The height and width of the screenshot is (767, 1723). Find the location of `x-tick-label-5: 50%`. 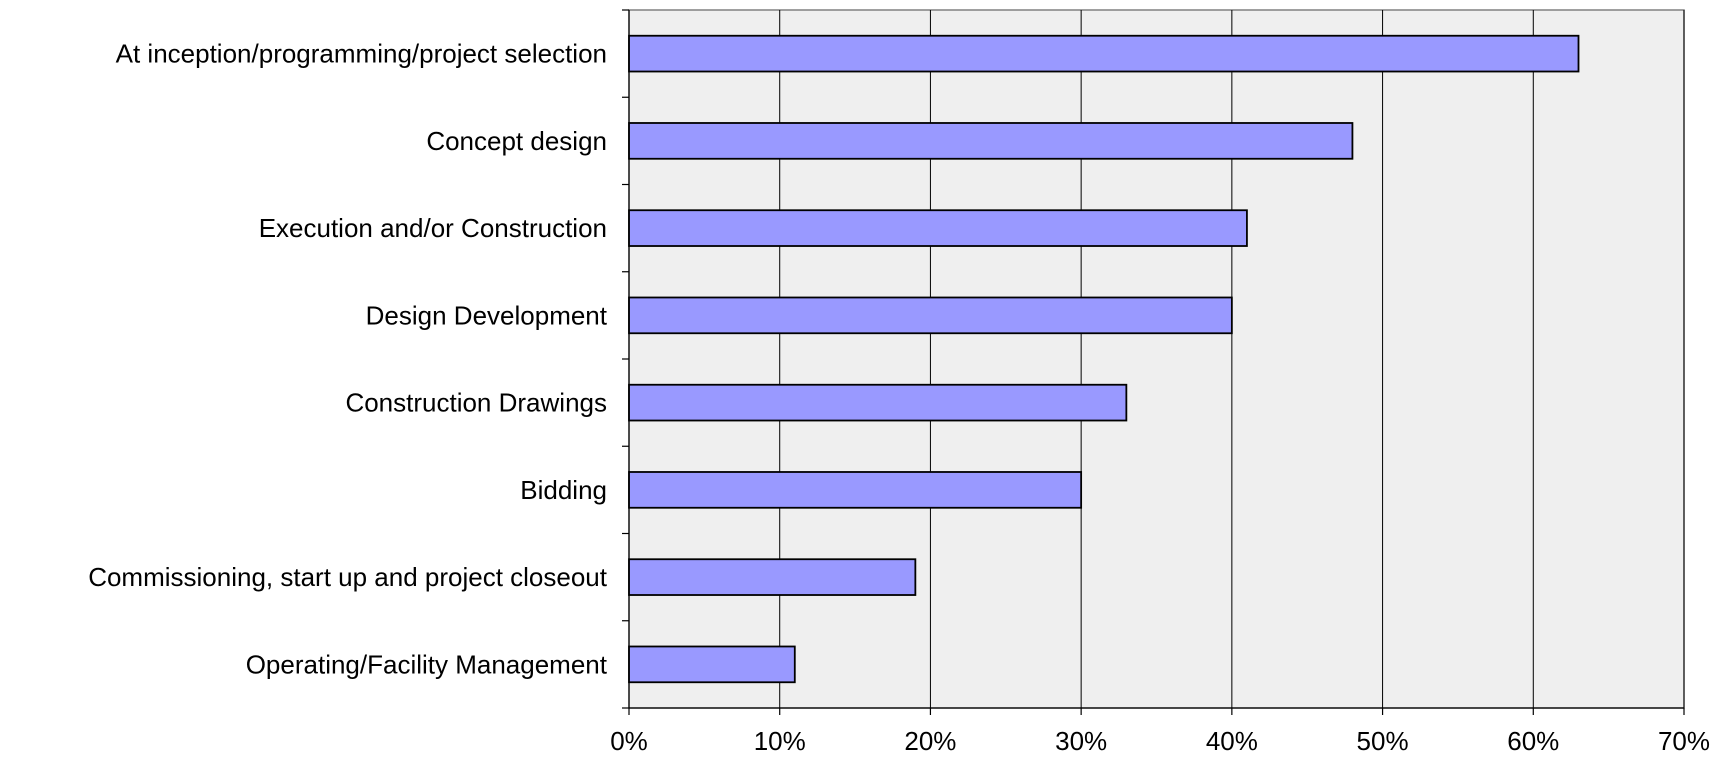

x-tick-label-5: 50% is located at coordinates (1383, 741).